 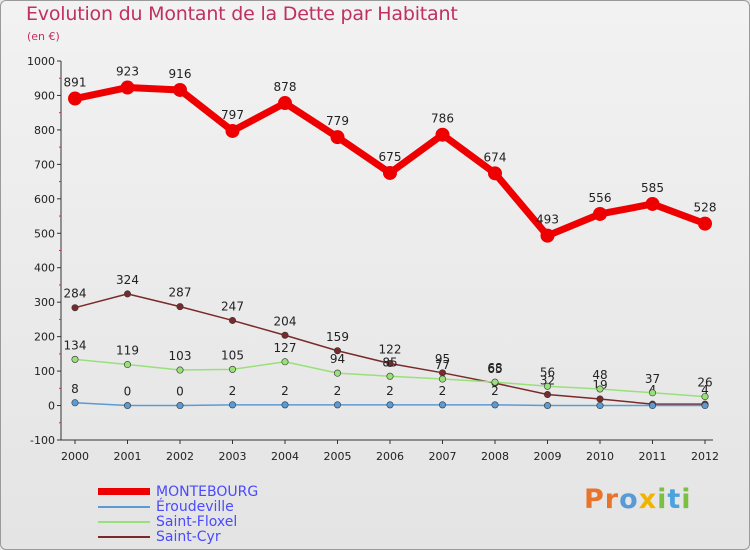 What do you see at coordinates (124, 522) in the screenshot?
I see `legend-swatch-saint-floxel` at bounding box center [124, 522].